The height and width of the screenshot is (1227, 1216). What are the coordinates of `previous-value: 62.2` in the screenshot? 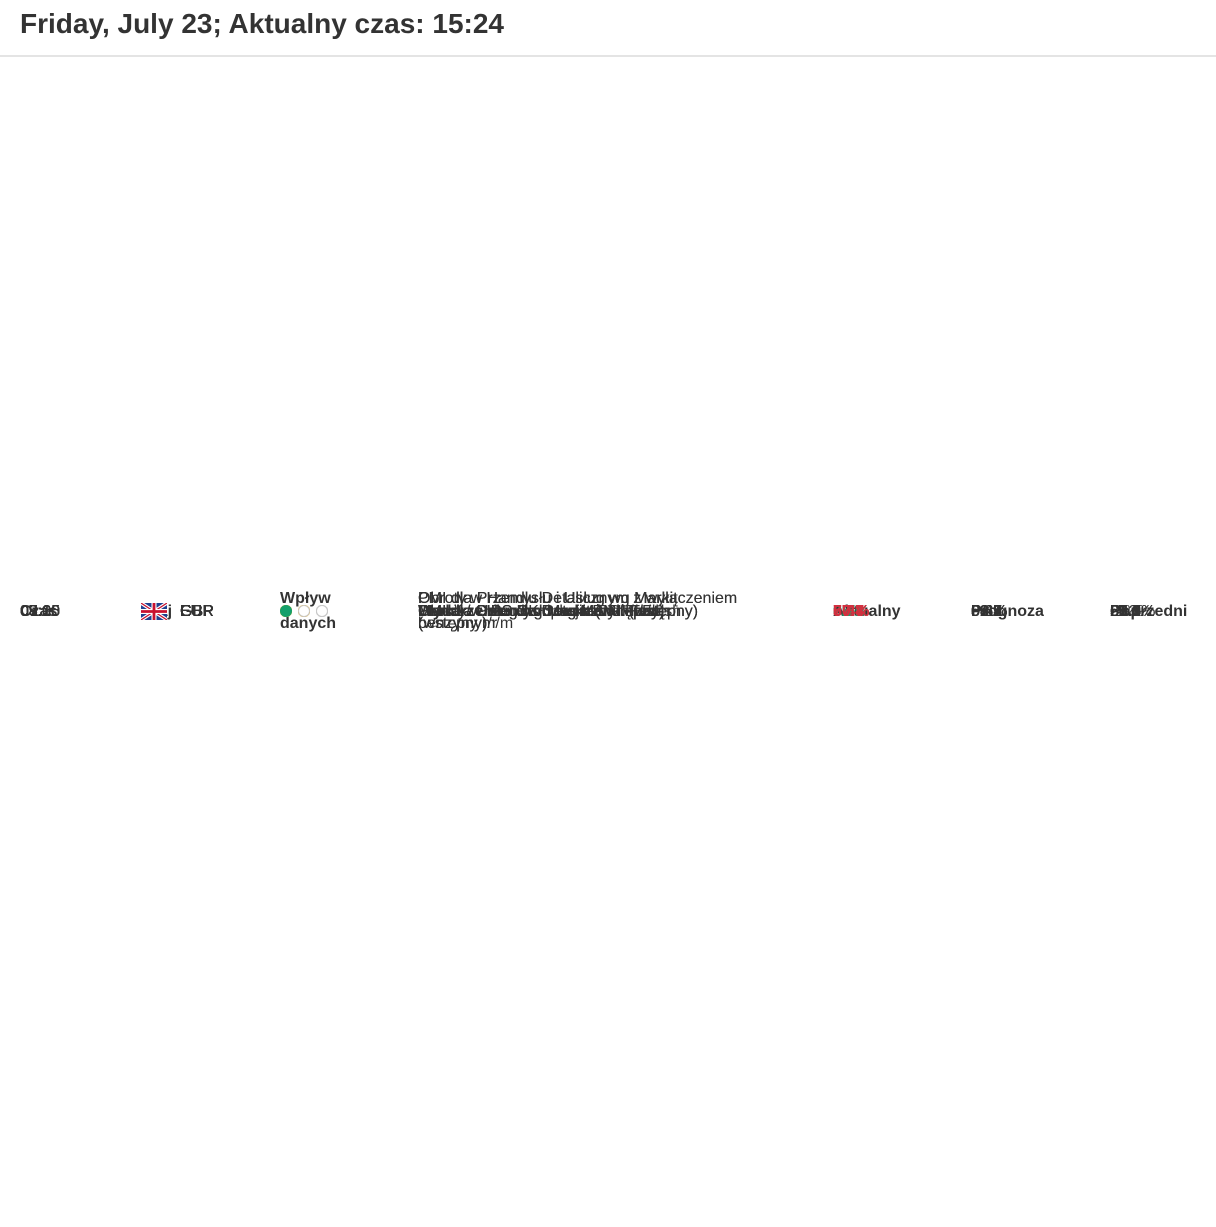 It's located at (1163, 611).